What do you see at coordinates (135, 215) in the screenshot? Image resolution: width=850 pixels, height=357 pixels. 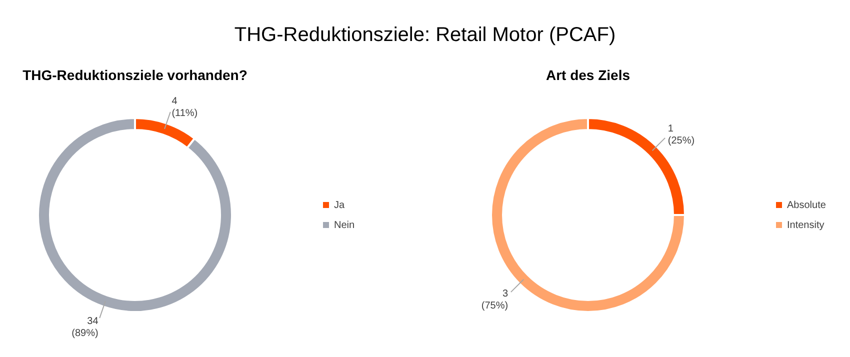 I see `donut-slice` at bounding box center [135, 215].